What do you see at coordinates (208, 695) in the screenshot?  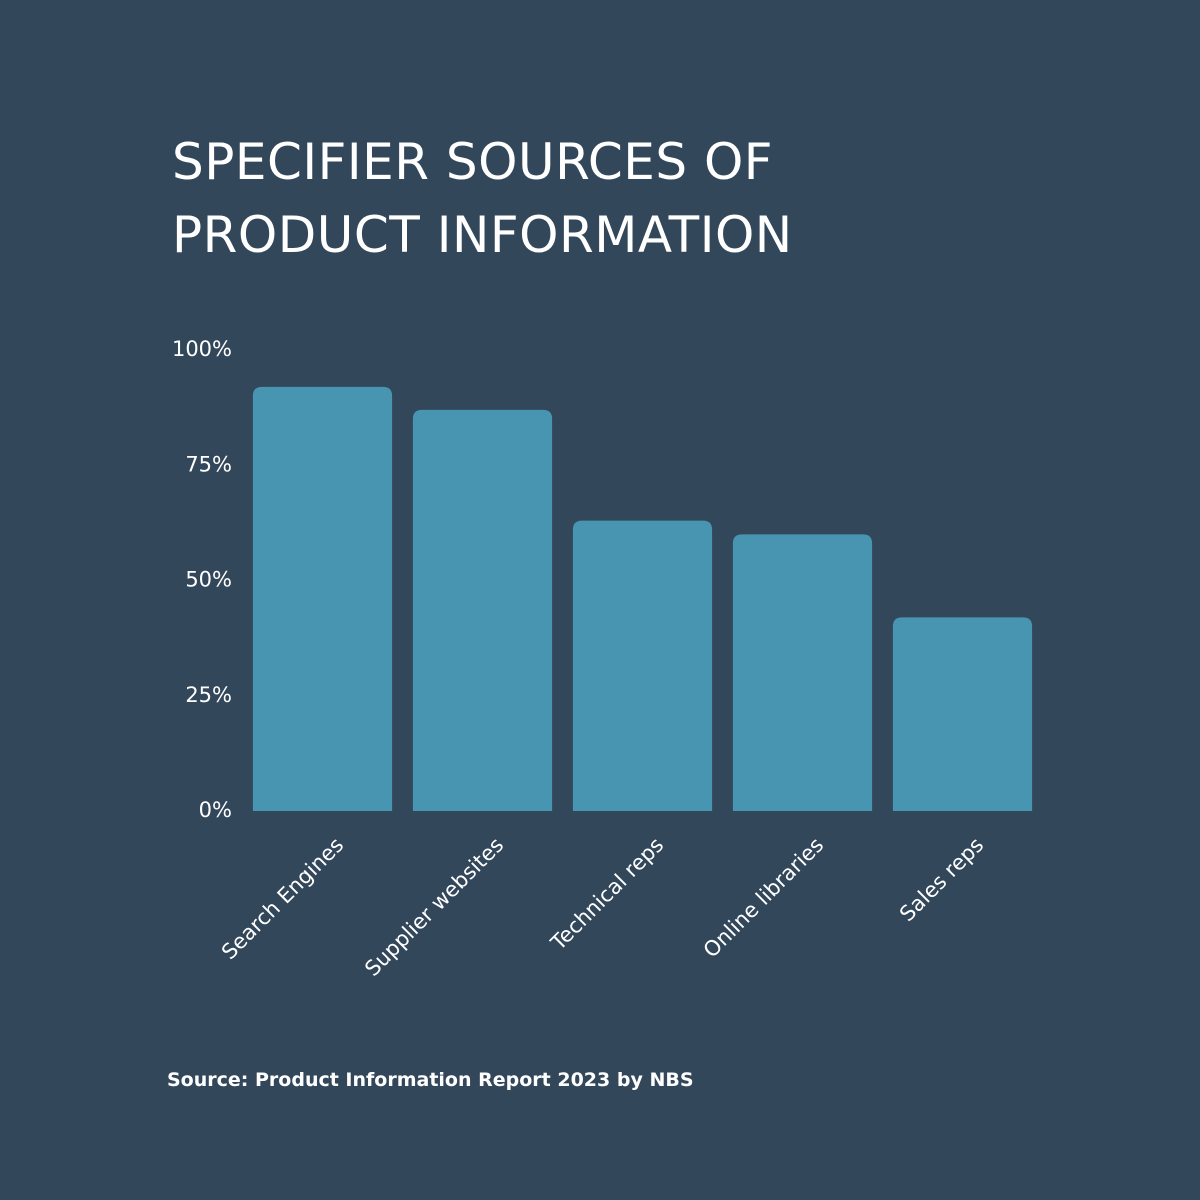 I see `y-tick-label: 25%` at bounding box center [208, 695].